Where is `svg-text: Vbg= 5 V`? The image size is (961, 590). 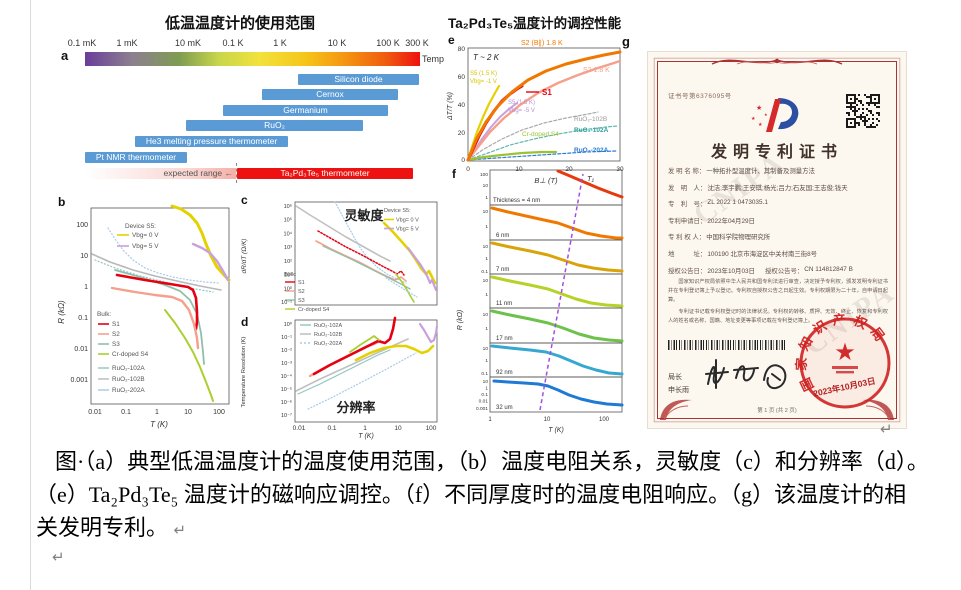 svg-text: Vbg= 5 V is located at coordinates (145, 246).